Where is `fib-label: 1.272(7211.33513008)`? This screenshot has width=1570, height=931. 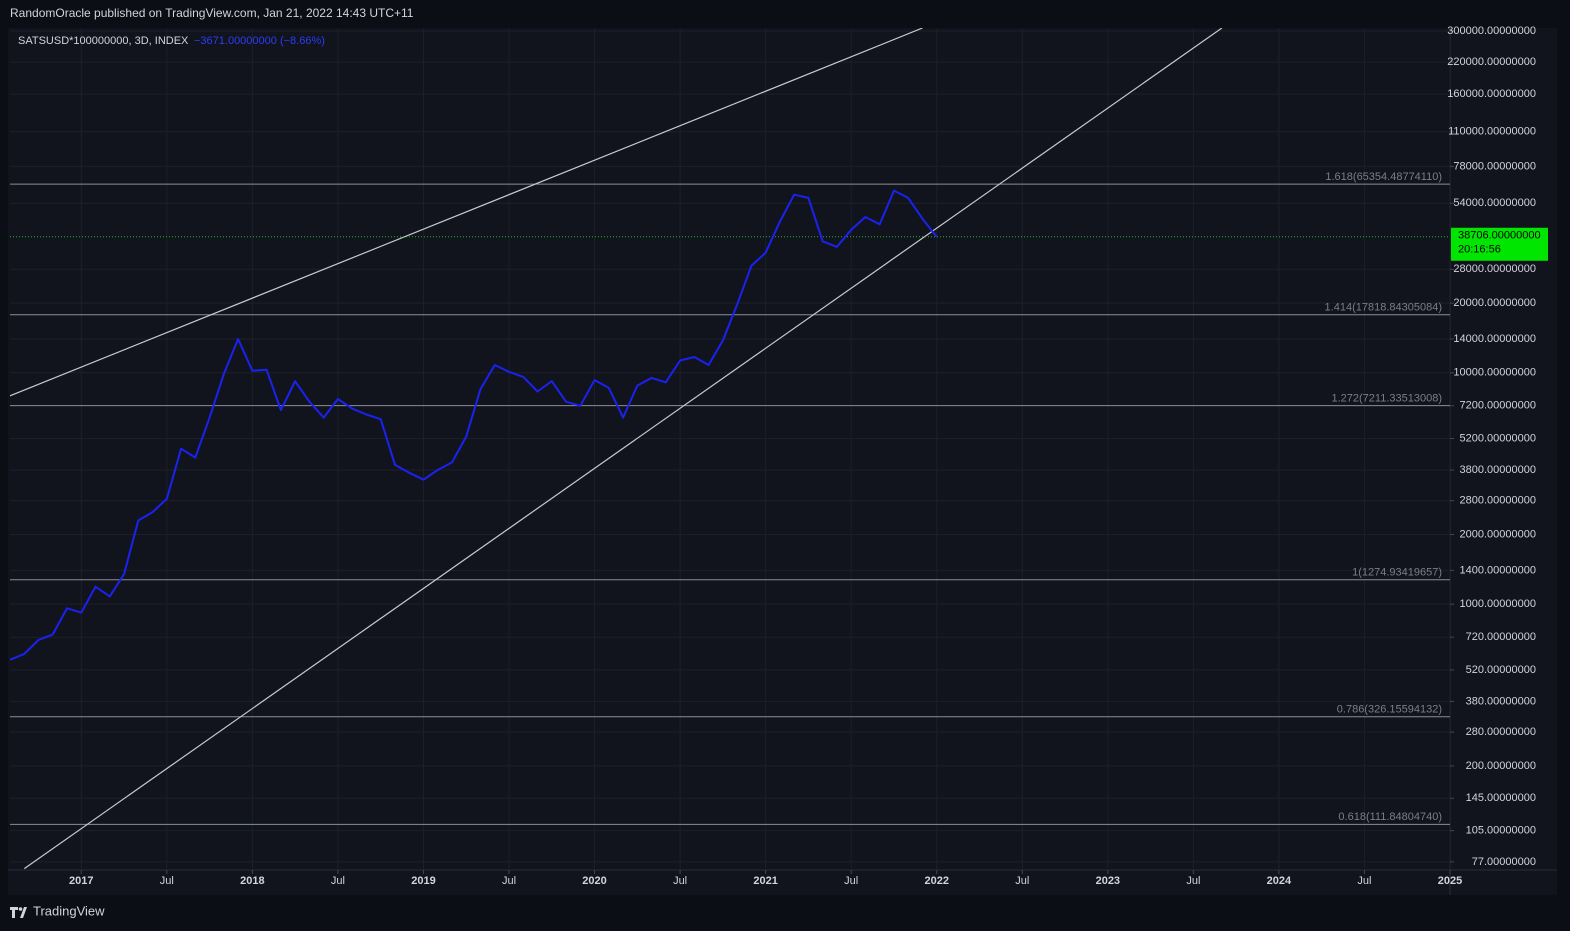 fib-label: 1.272(7211.33513008) is located at coordinates (1386, 399).